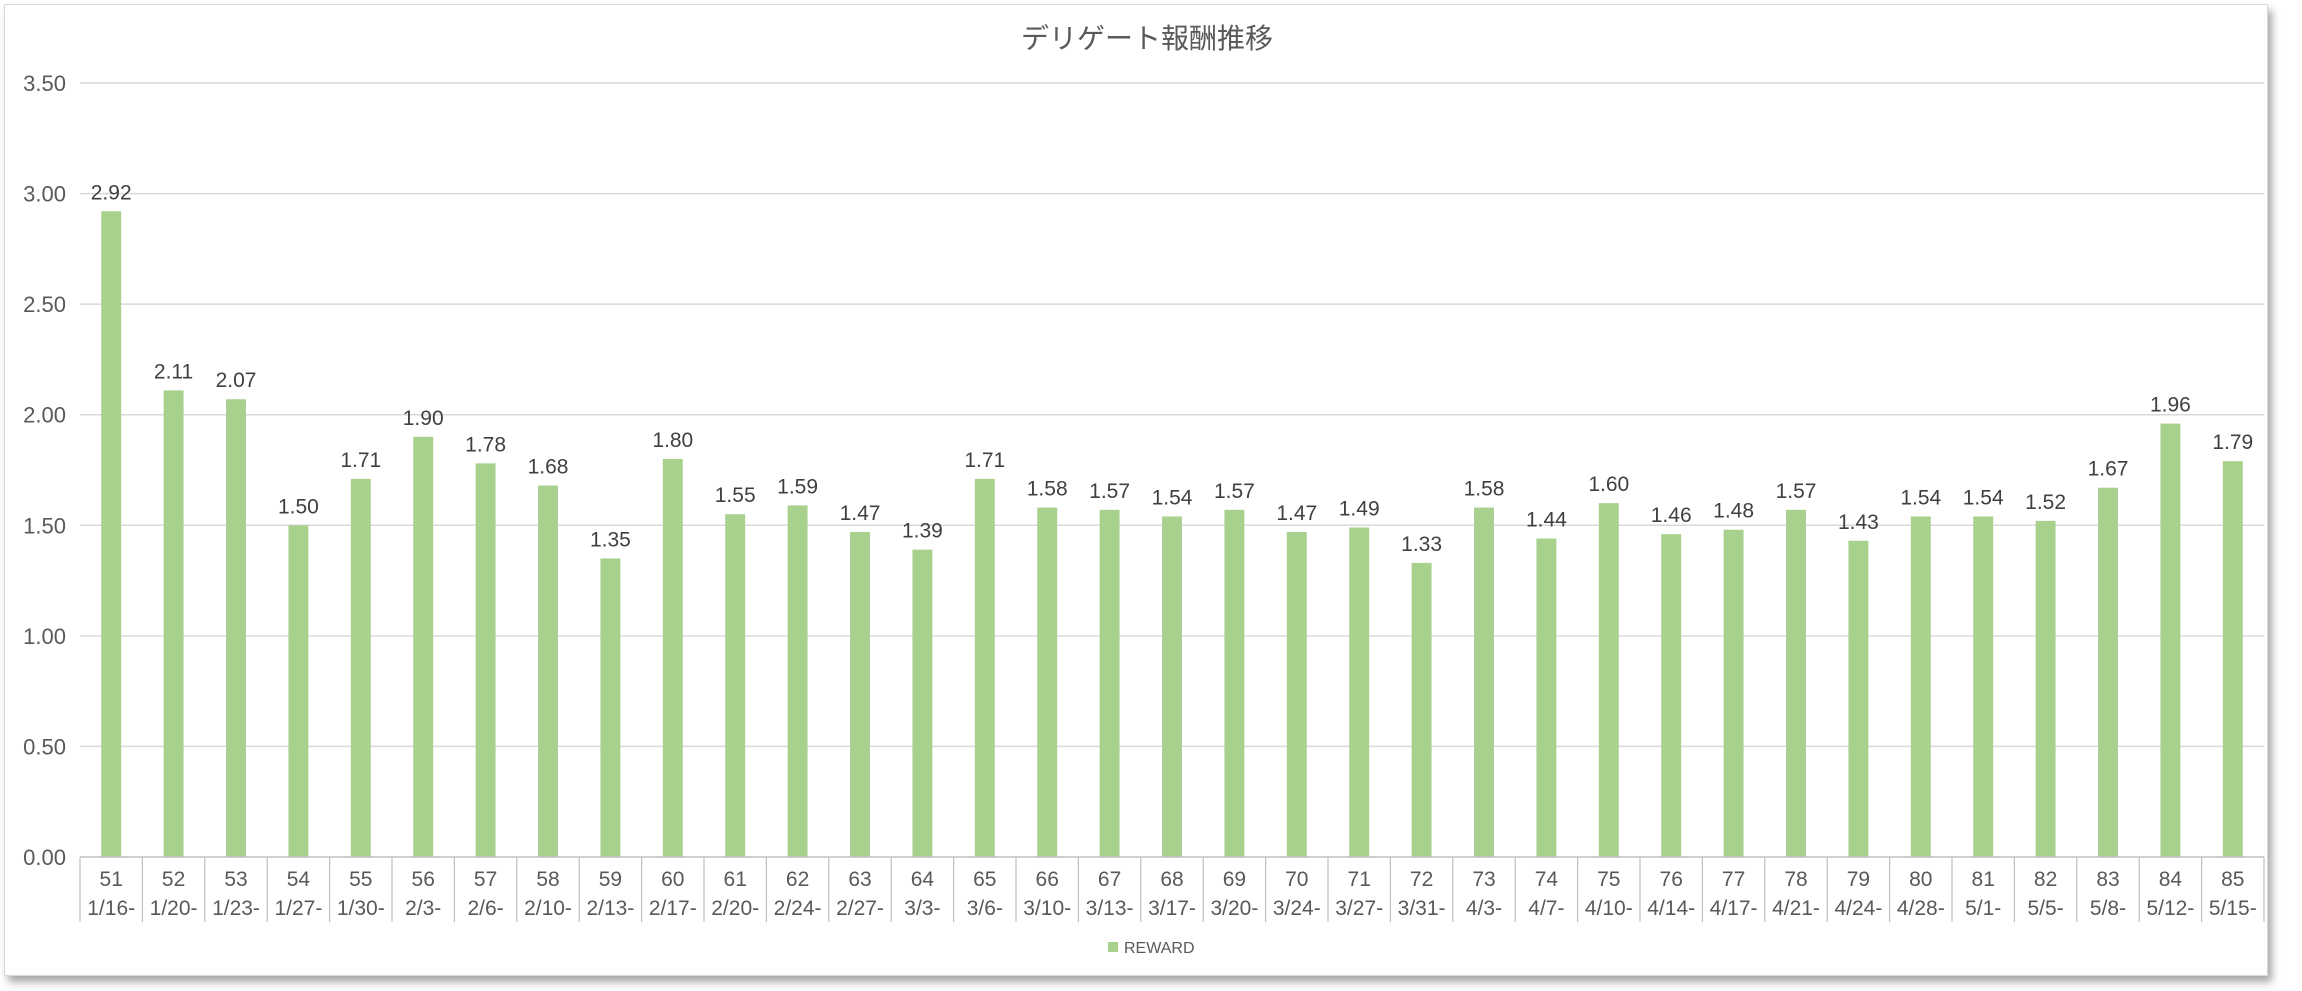  I want to click on x-tick-epoch: 62, so click(797, 879).